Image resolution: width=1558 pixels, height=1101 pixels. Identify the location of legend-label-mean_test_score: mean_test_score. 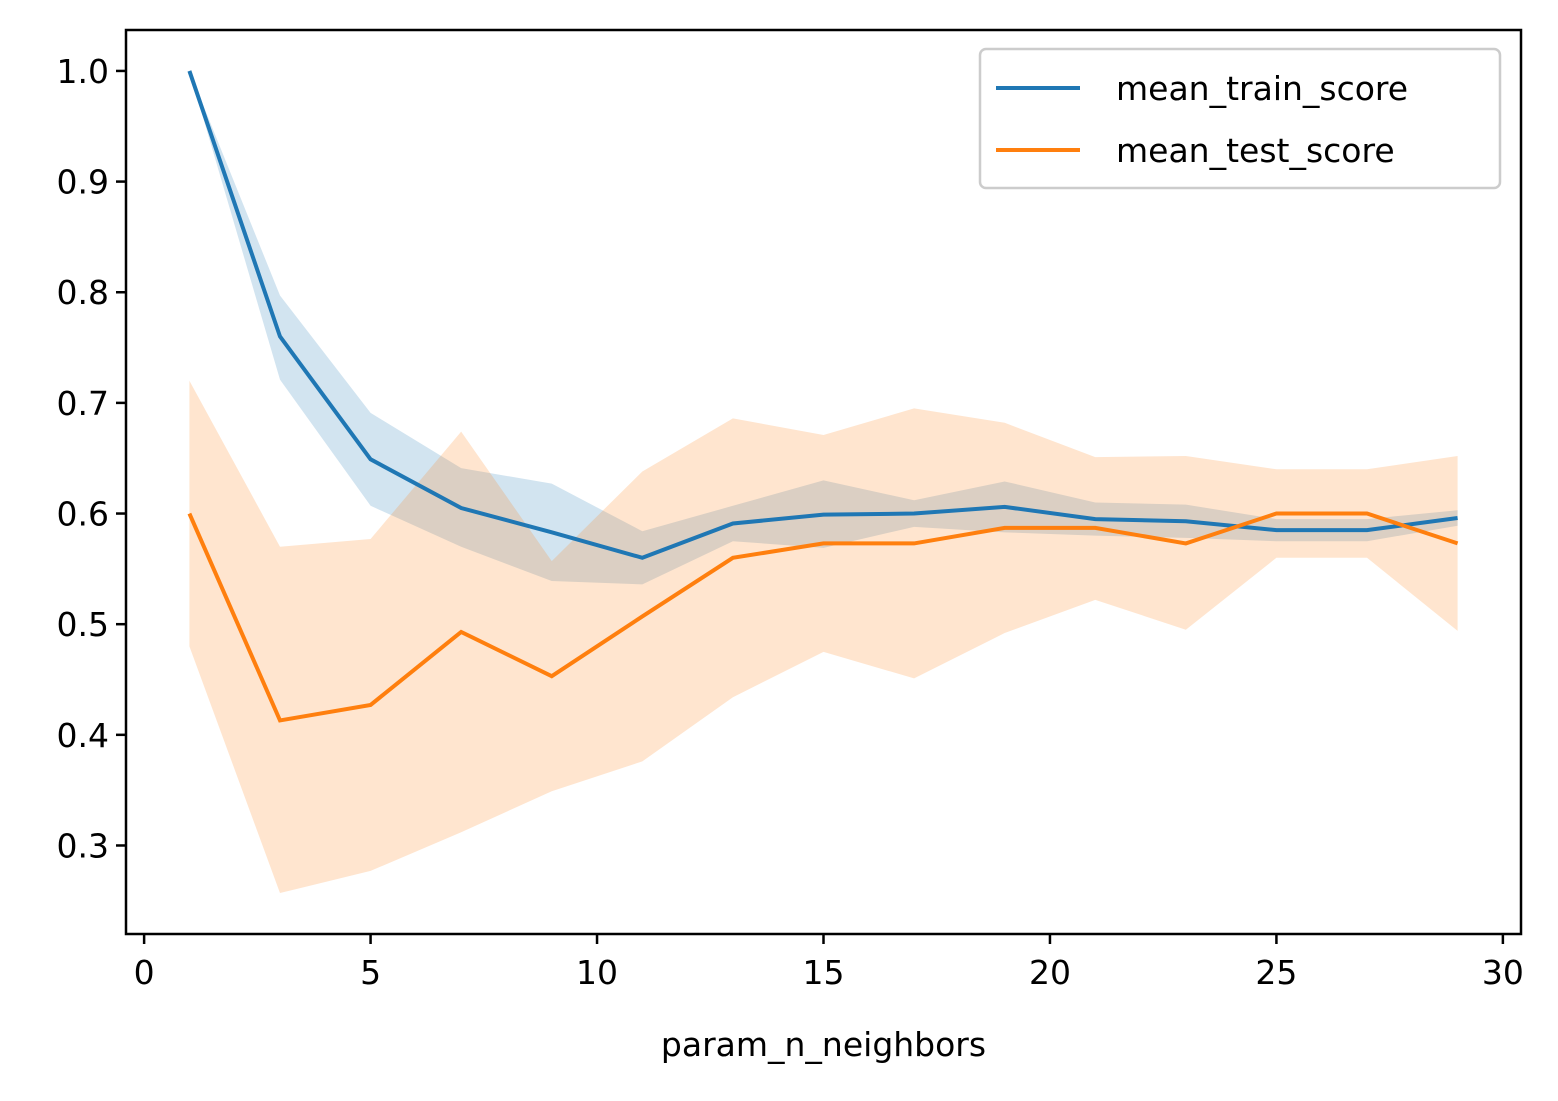
(1255, 150).